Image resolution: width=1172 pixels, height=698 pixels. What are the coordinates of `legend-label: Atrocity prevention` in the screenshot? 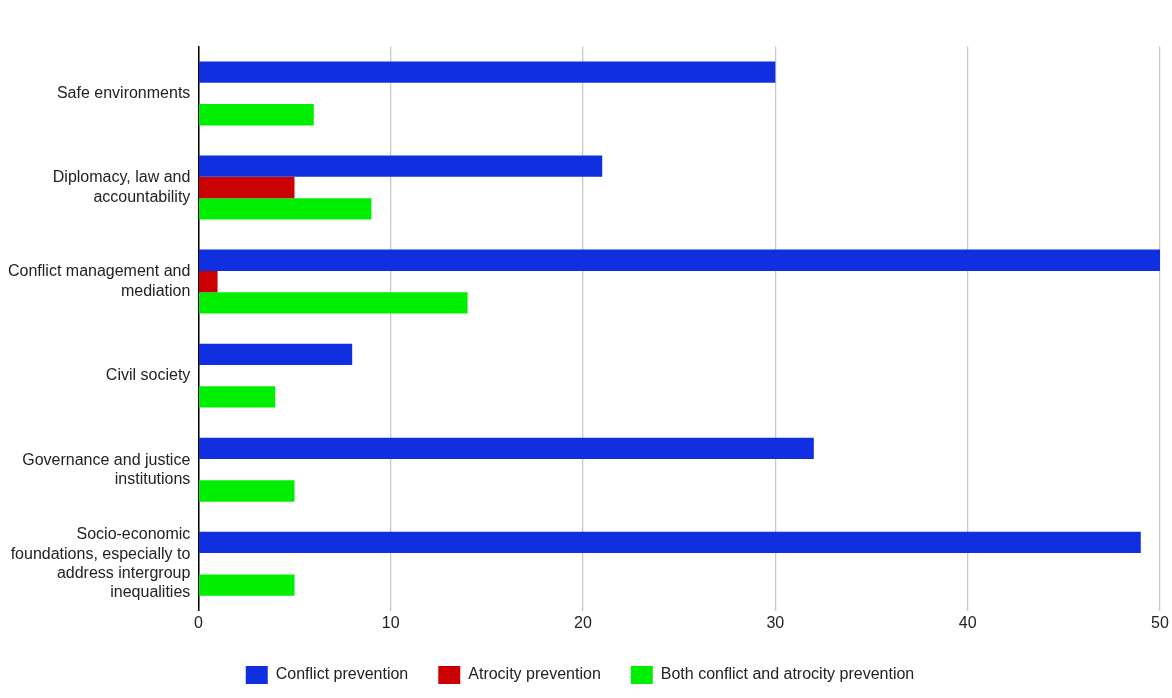 It's located at (534, 674).